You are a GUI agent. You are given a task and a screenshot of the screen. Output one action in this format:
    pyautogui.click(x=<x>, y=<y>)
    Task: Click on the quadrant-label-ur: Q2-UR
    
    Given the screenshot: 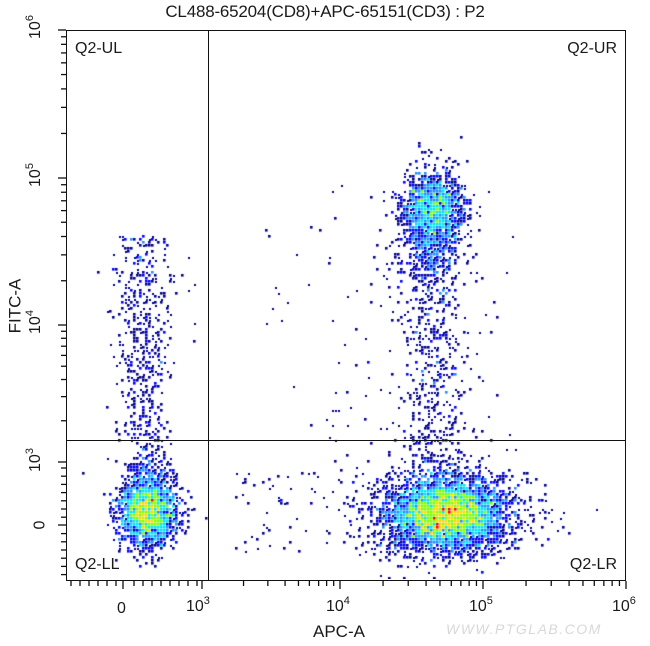 What is the action you would take?
    pyautogui.click(x=592, y=48)
    